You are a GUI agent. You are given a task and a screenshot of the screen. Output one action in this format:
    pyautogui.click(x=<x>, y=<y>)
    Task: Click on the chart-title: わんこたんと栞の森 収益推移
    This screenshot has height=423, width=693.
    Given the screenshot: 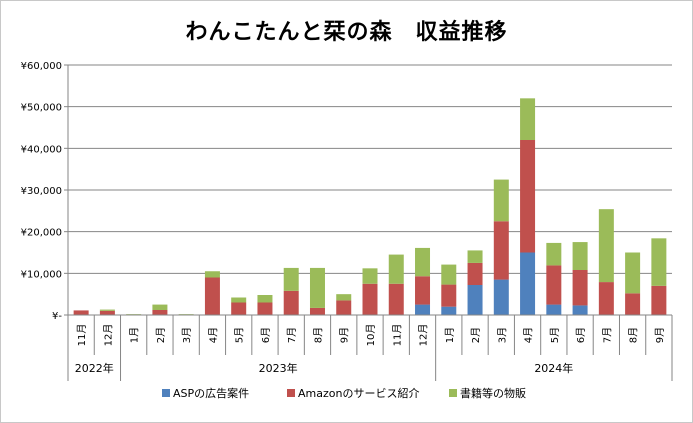 What is the action you would take?
    pyautogui.click(x=346, y=32)
    